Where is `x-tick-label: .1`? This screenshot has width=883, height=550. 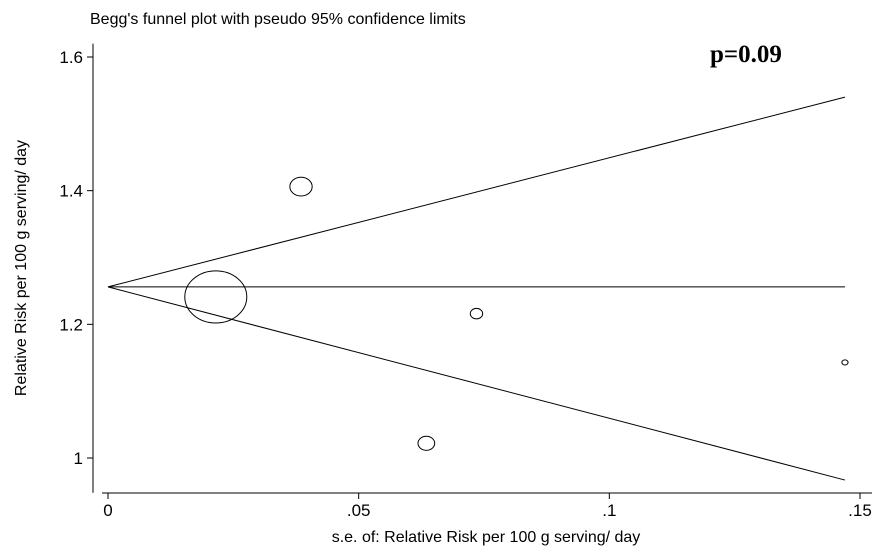 x-tick-label: .1 is located at coordinates (609, 510).